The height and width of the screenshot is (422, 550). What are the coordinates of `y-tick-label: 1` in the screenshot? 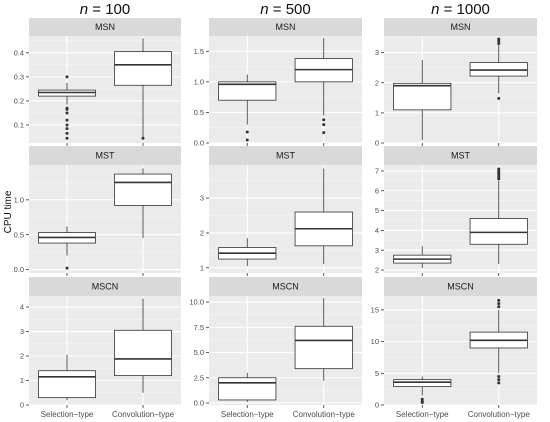 It's located at (202, 267).